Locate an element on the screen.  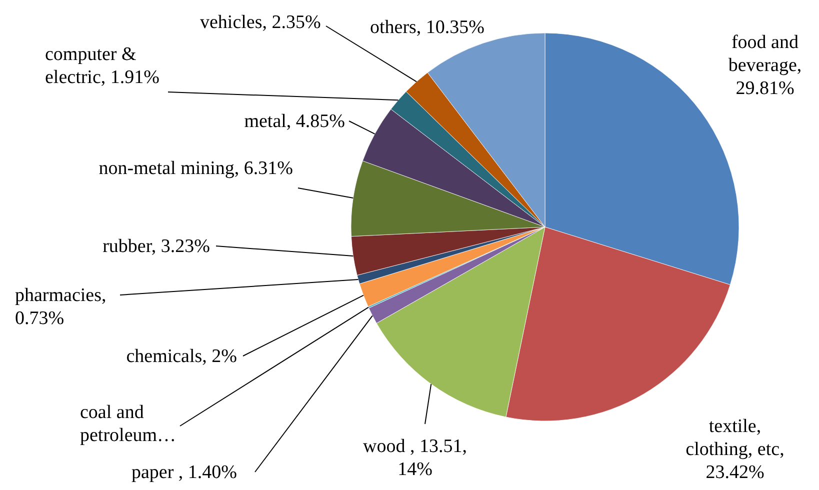
slice-label: food and beverage, 29.81% is located at coordinates (765, 65).